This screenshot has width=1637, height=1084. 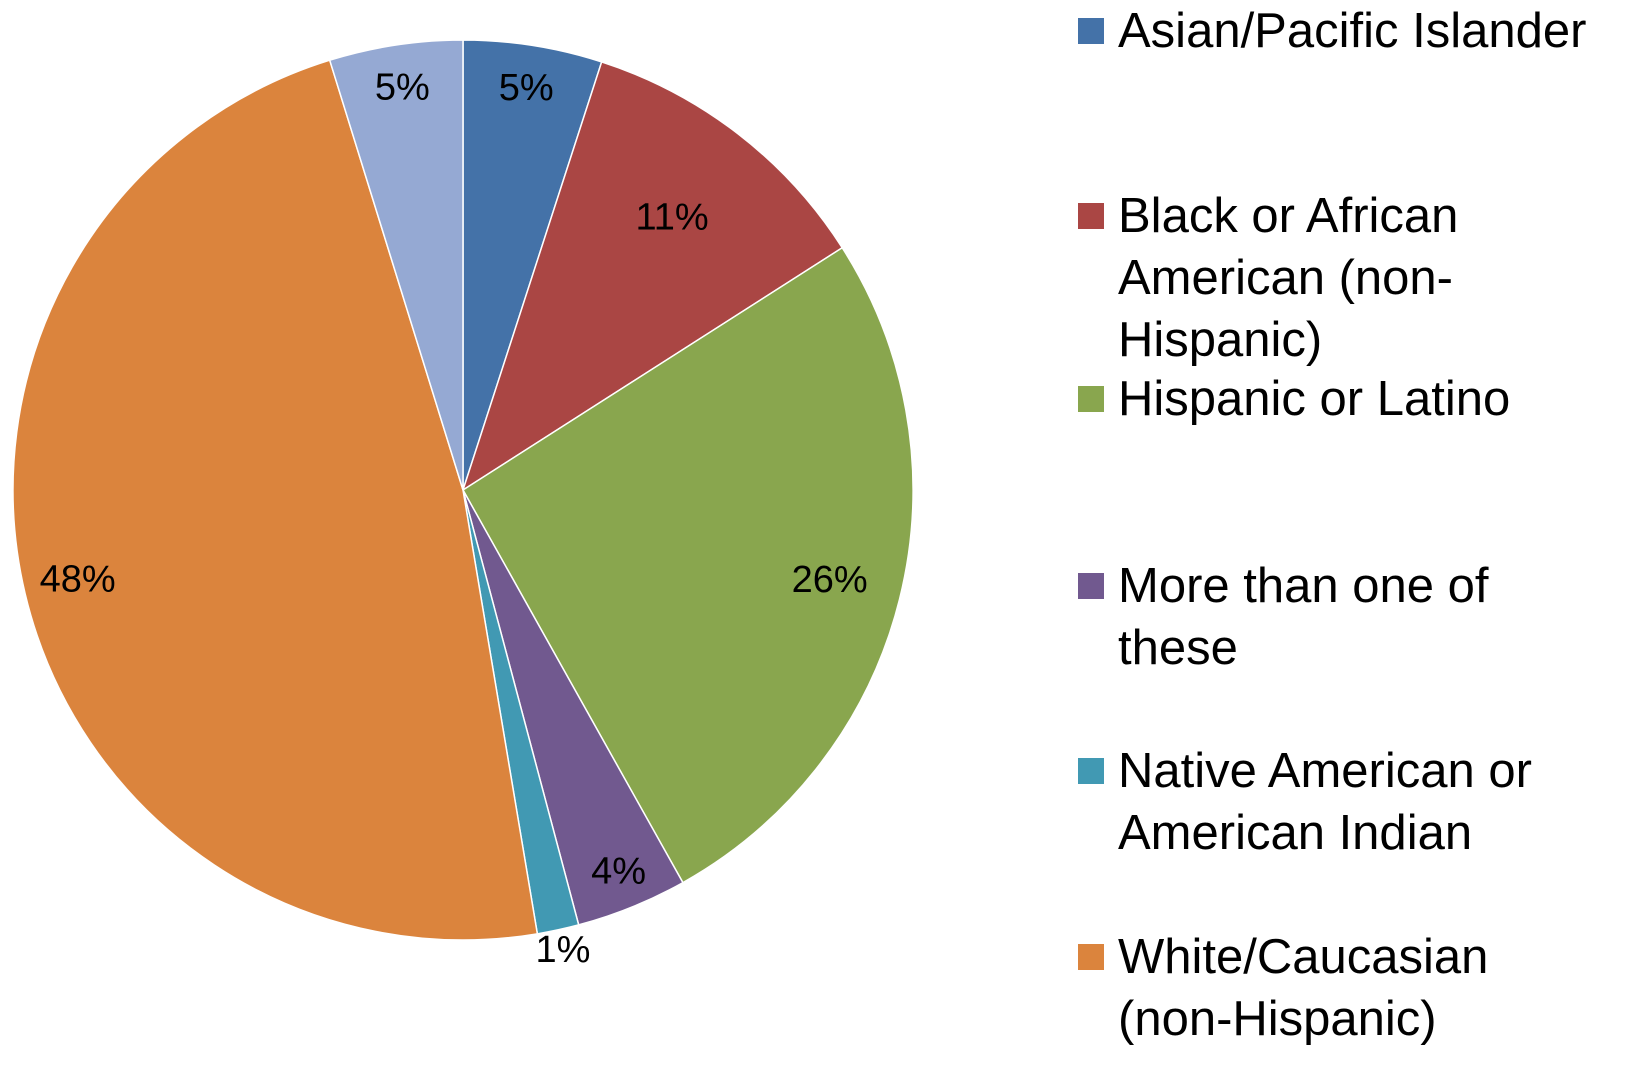 What do you see at coordinates (1303, 988) in the screenshot?
I see `legend-label: White/Caucasian (non-Hispanic)` at bounding box center [1303, 988].